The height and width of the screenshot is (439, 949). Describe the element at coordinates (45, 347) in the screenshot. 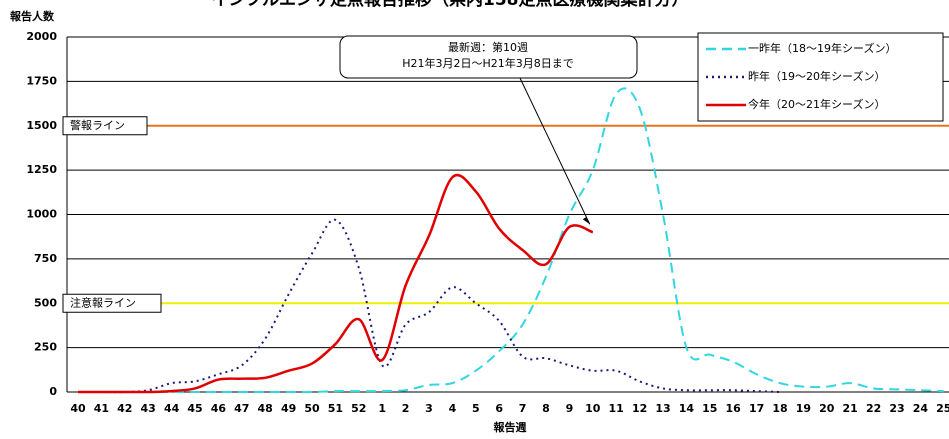

I see `y-tick-label: 250` at that location.